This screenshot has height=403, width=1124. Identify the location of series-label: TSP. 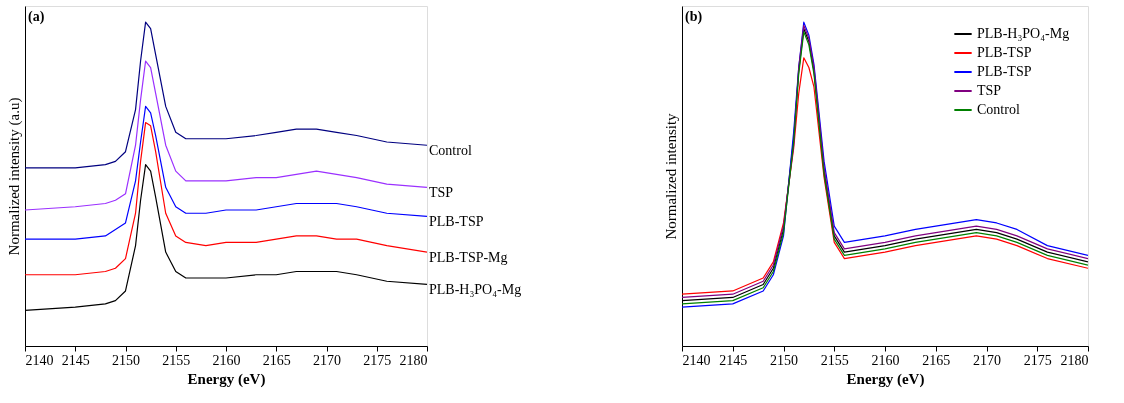
(441, 193).